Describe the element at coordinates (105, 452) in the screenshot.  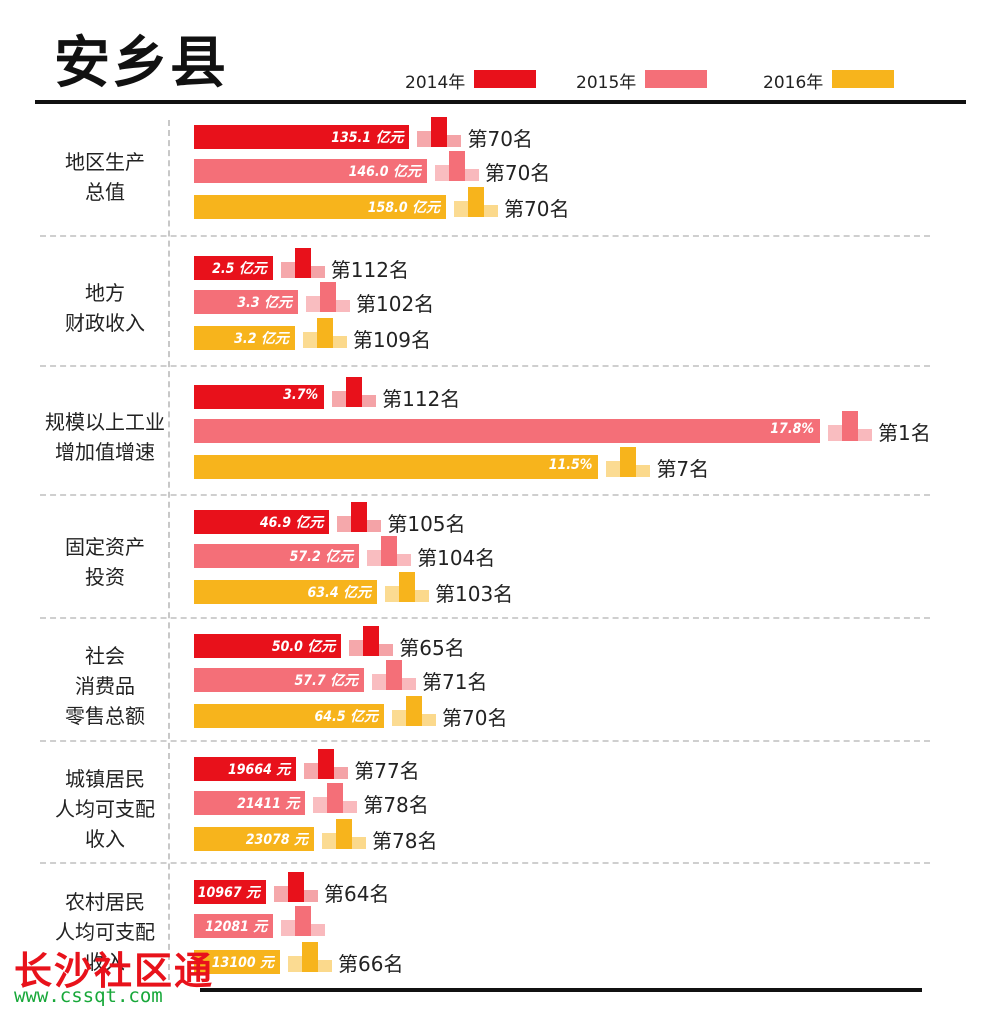
I see `category-label-line: 增加值增速` at that location.